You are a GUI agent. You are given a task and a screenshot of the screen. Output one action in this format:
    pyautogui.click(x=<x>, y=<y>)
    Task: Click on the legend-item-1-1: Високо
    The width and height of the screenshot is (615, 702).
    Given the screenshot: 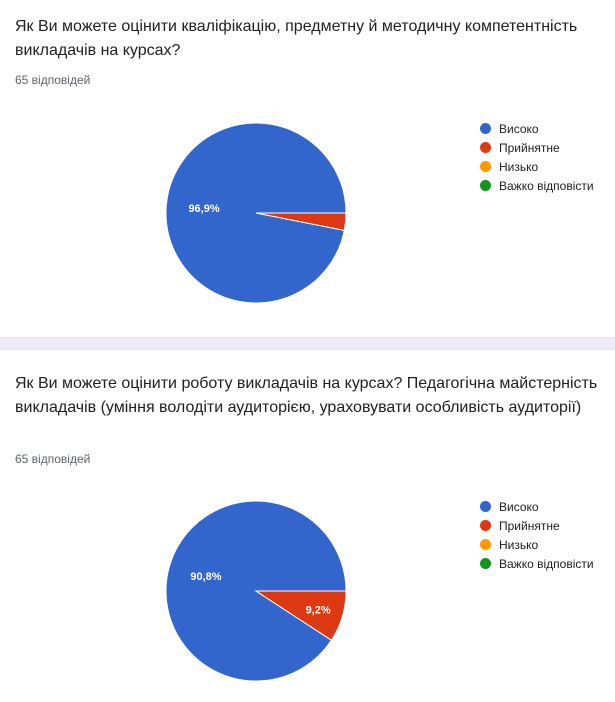 What is the action you would take?
    pyautogui.click(x=537, y=128)
    